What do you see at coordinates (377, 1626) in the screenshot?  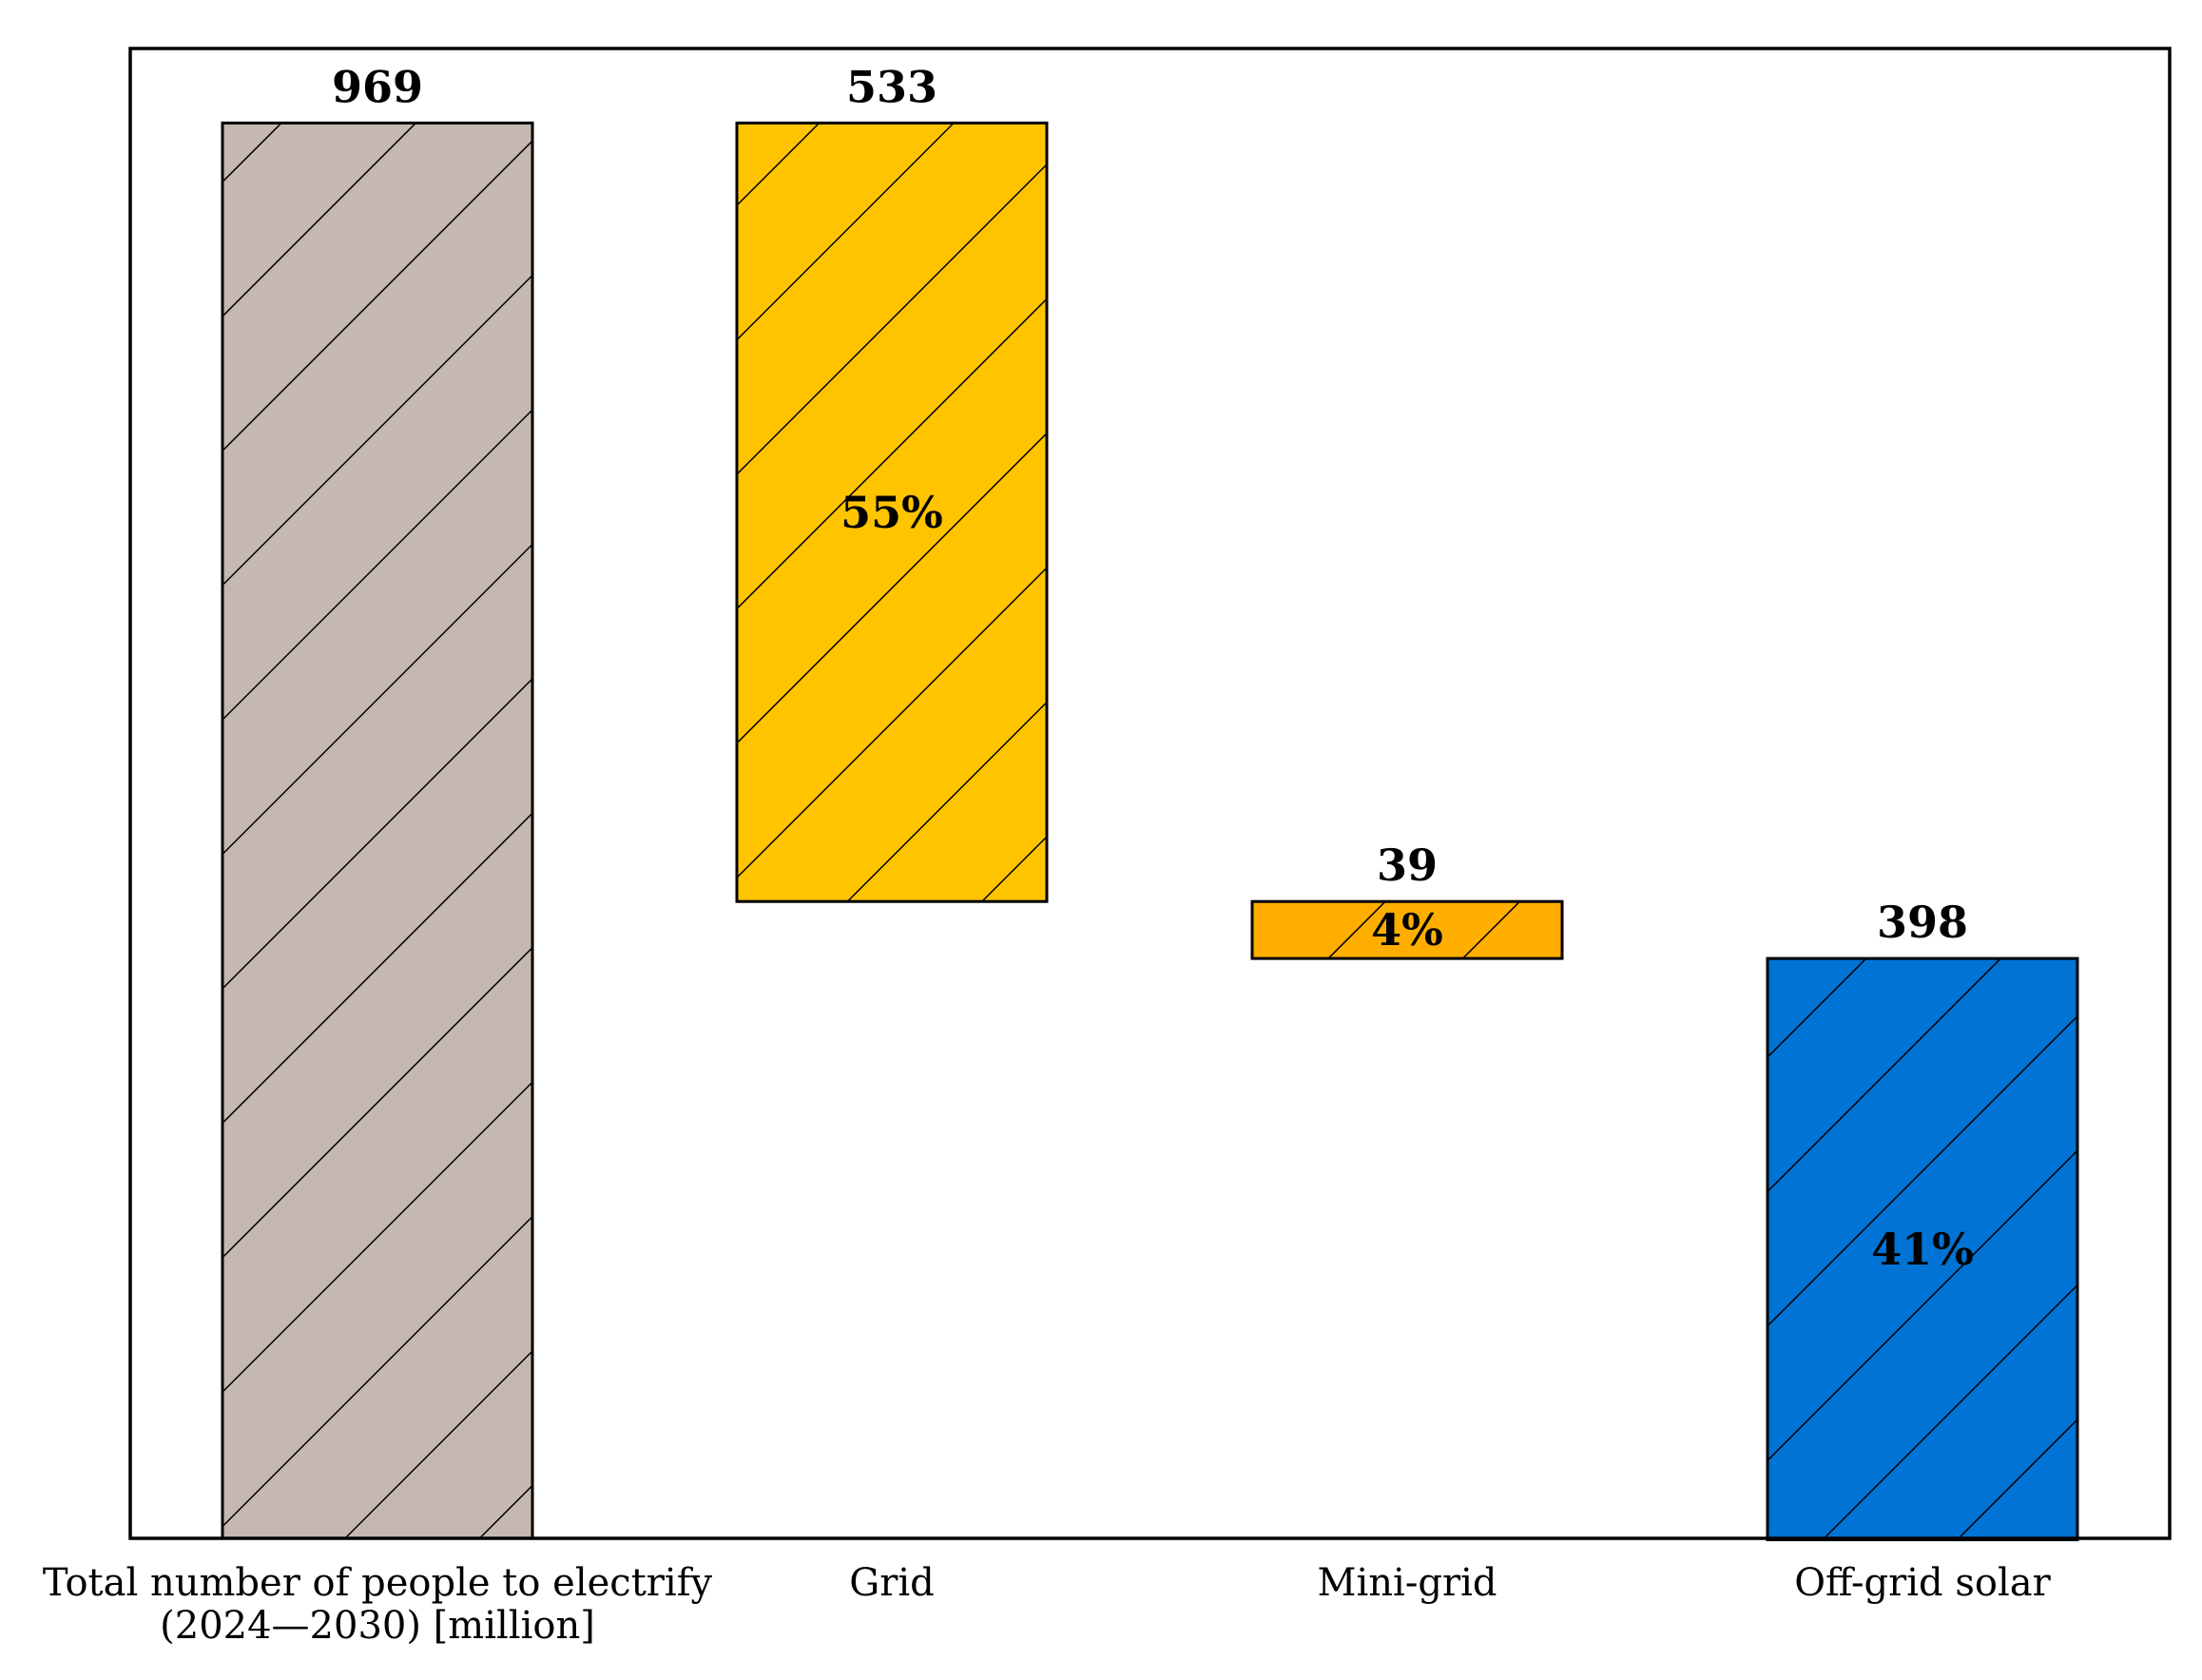 I see `x-tick-label-0-line-1: (2024—2030) [million]` at bounding box center [377, 1626].